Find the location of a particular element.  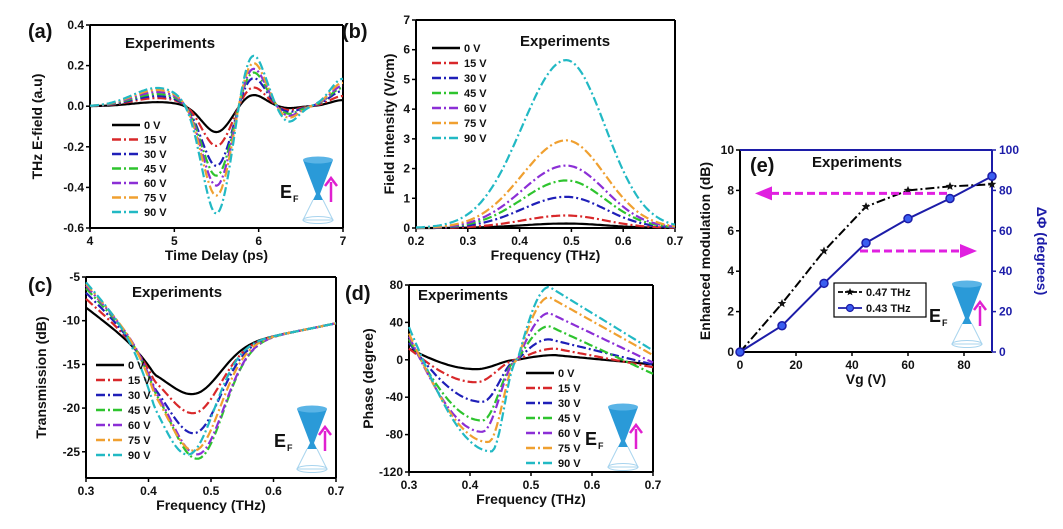

legend-label: 60 V is located at coordinates (475, 109).